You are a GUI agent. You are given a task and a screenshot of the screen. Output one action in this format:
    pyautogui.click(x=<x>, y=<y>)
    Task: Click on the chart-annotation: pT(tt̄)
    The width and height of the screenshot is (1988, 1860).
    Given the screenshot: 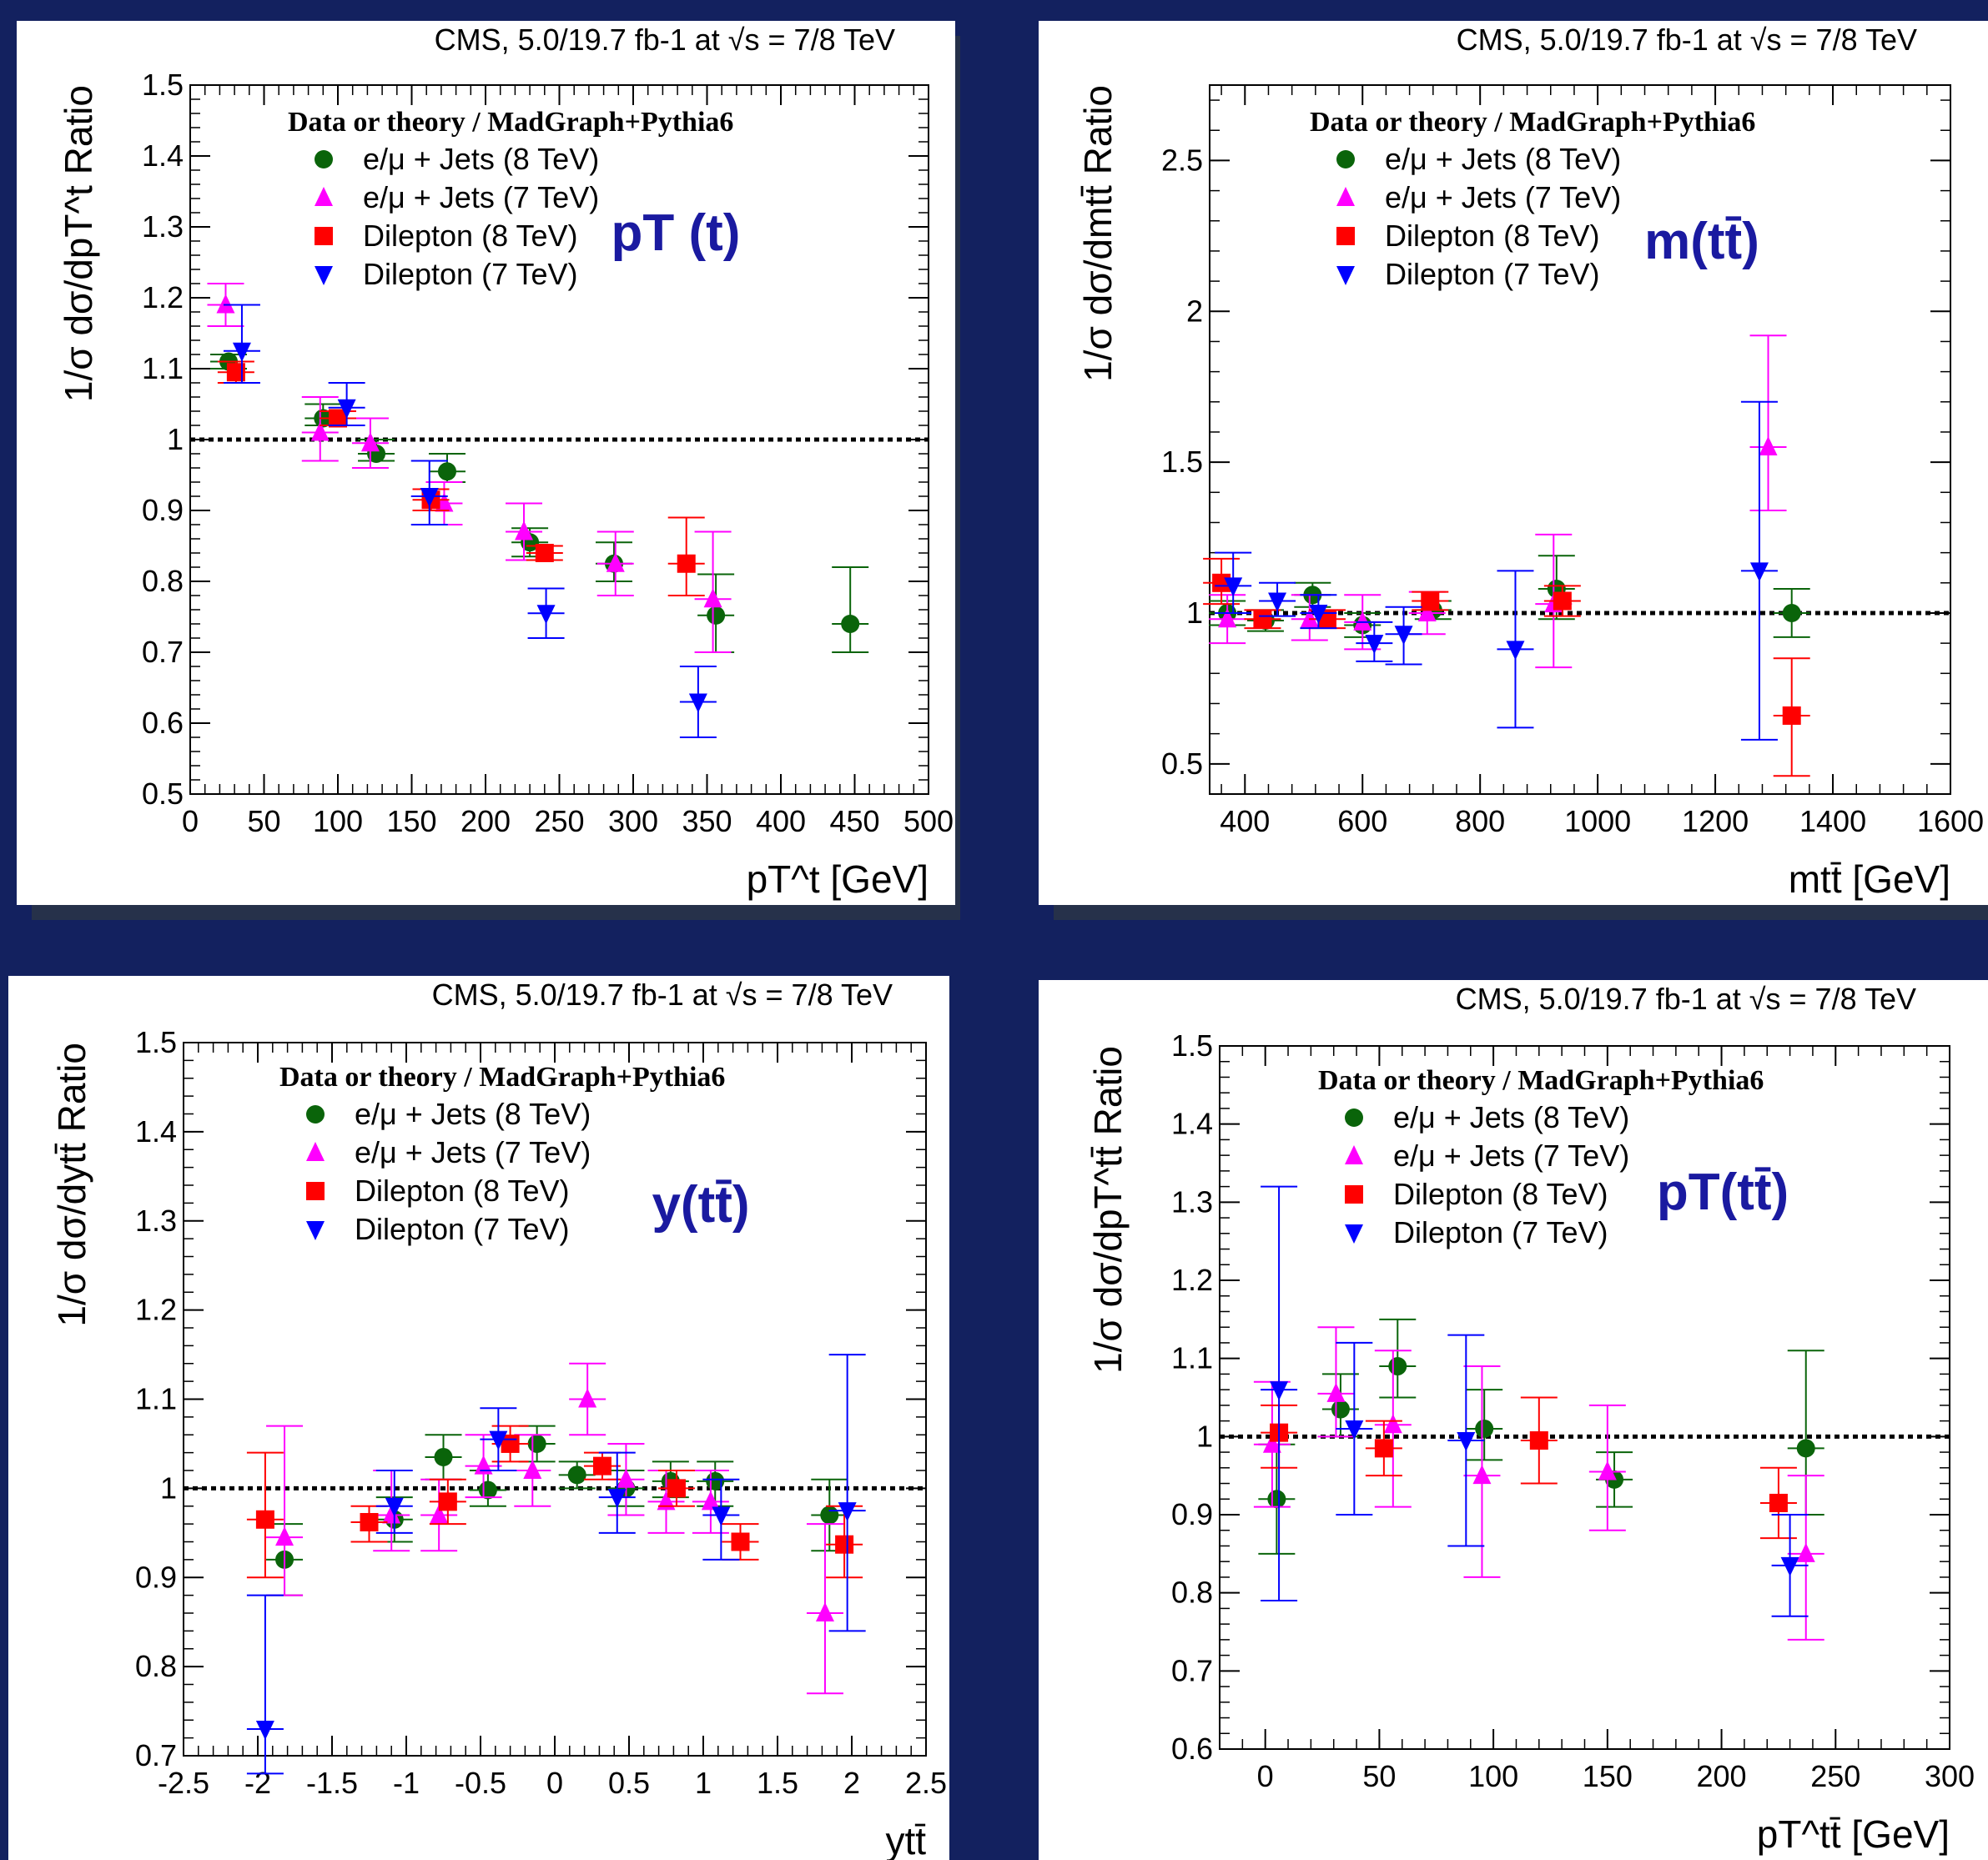 What is the action you would take?
    pyautogui.click(x=1723, y=1192)
    